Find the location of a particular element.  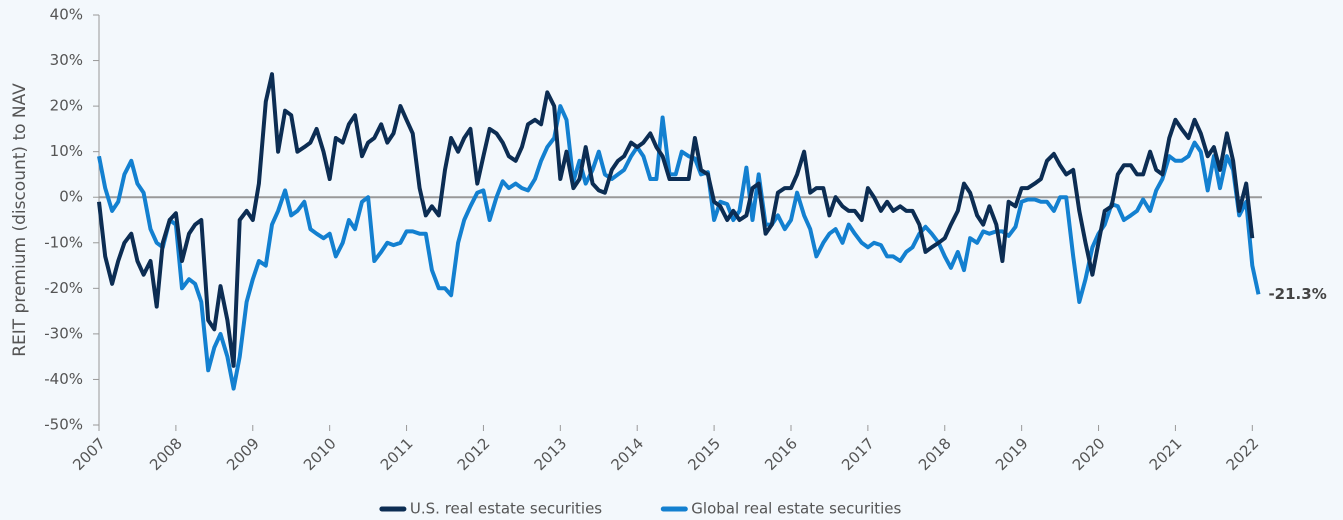

end-annotation: -21.3% is located at coordinates (1297, 294).